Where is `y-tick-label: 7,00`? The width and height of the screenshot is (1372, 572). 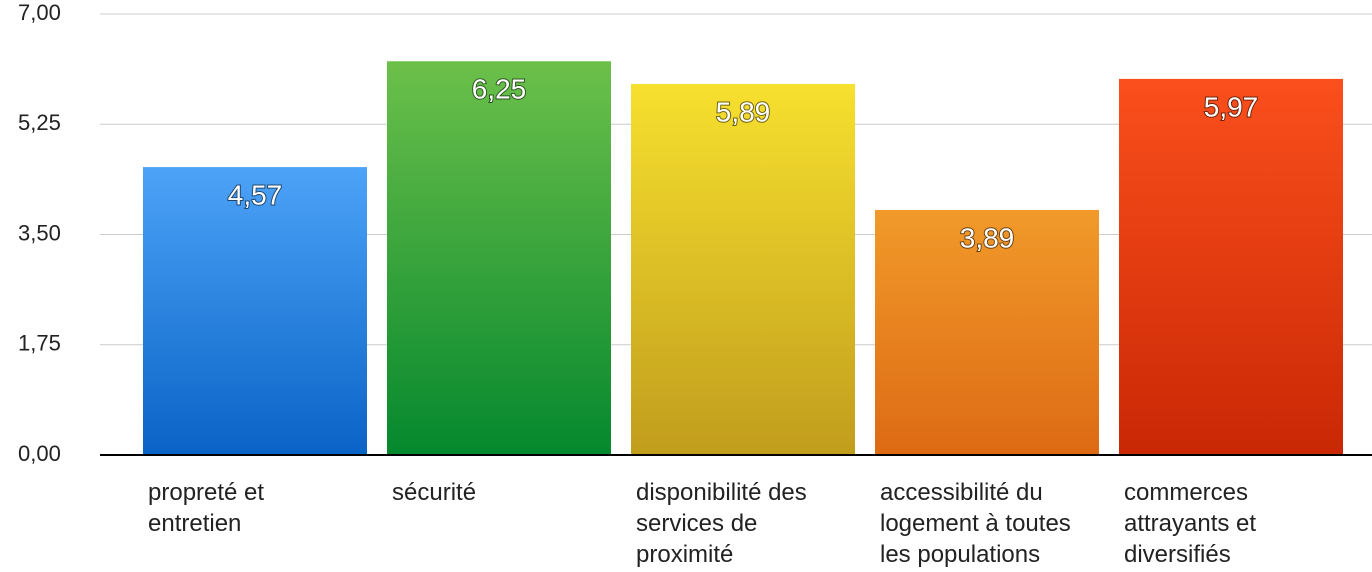
y-tick-label: 7,00 is located at coordinates (39, 12).